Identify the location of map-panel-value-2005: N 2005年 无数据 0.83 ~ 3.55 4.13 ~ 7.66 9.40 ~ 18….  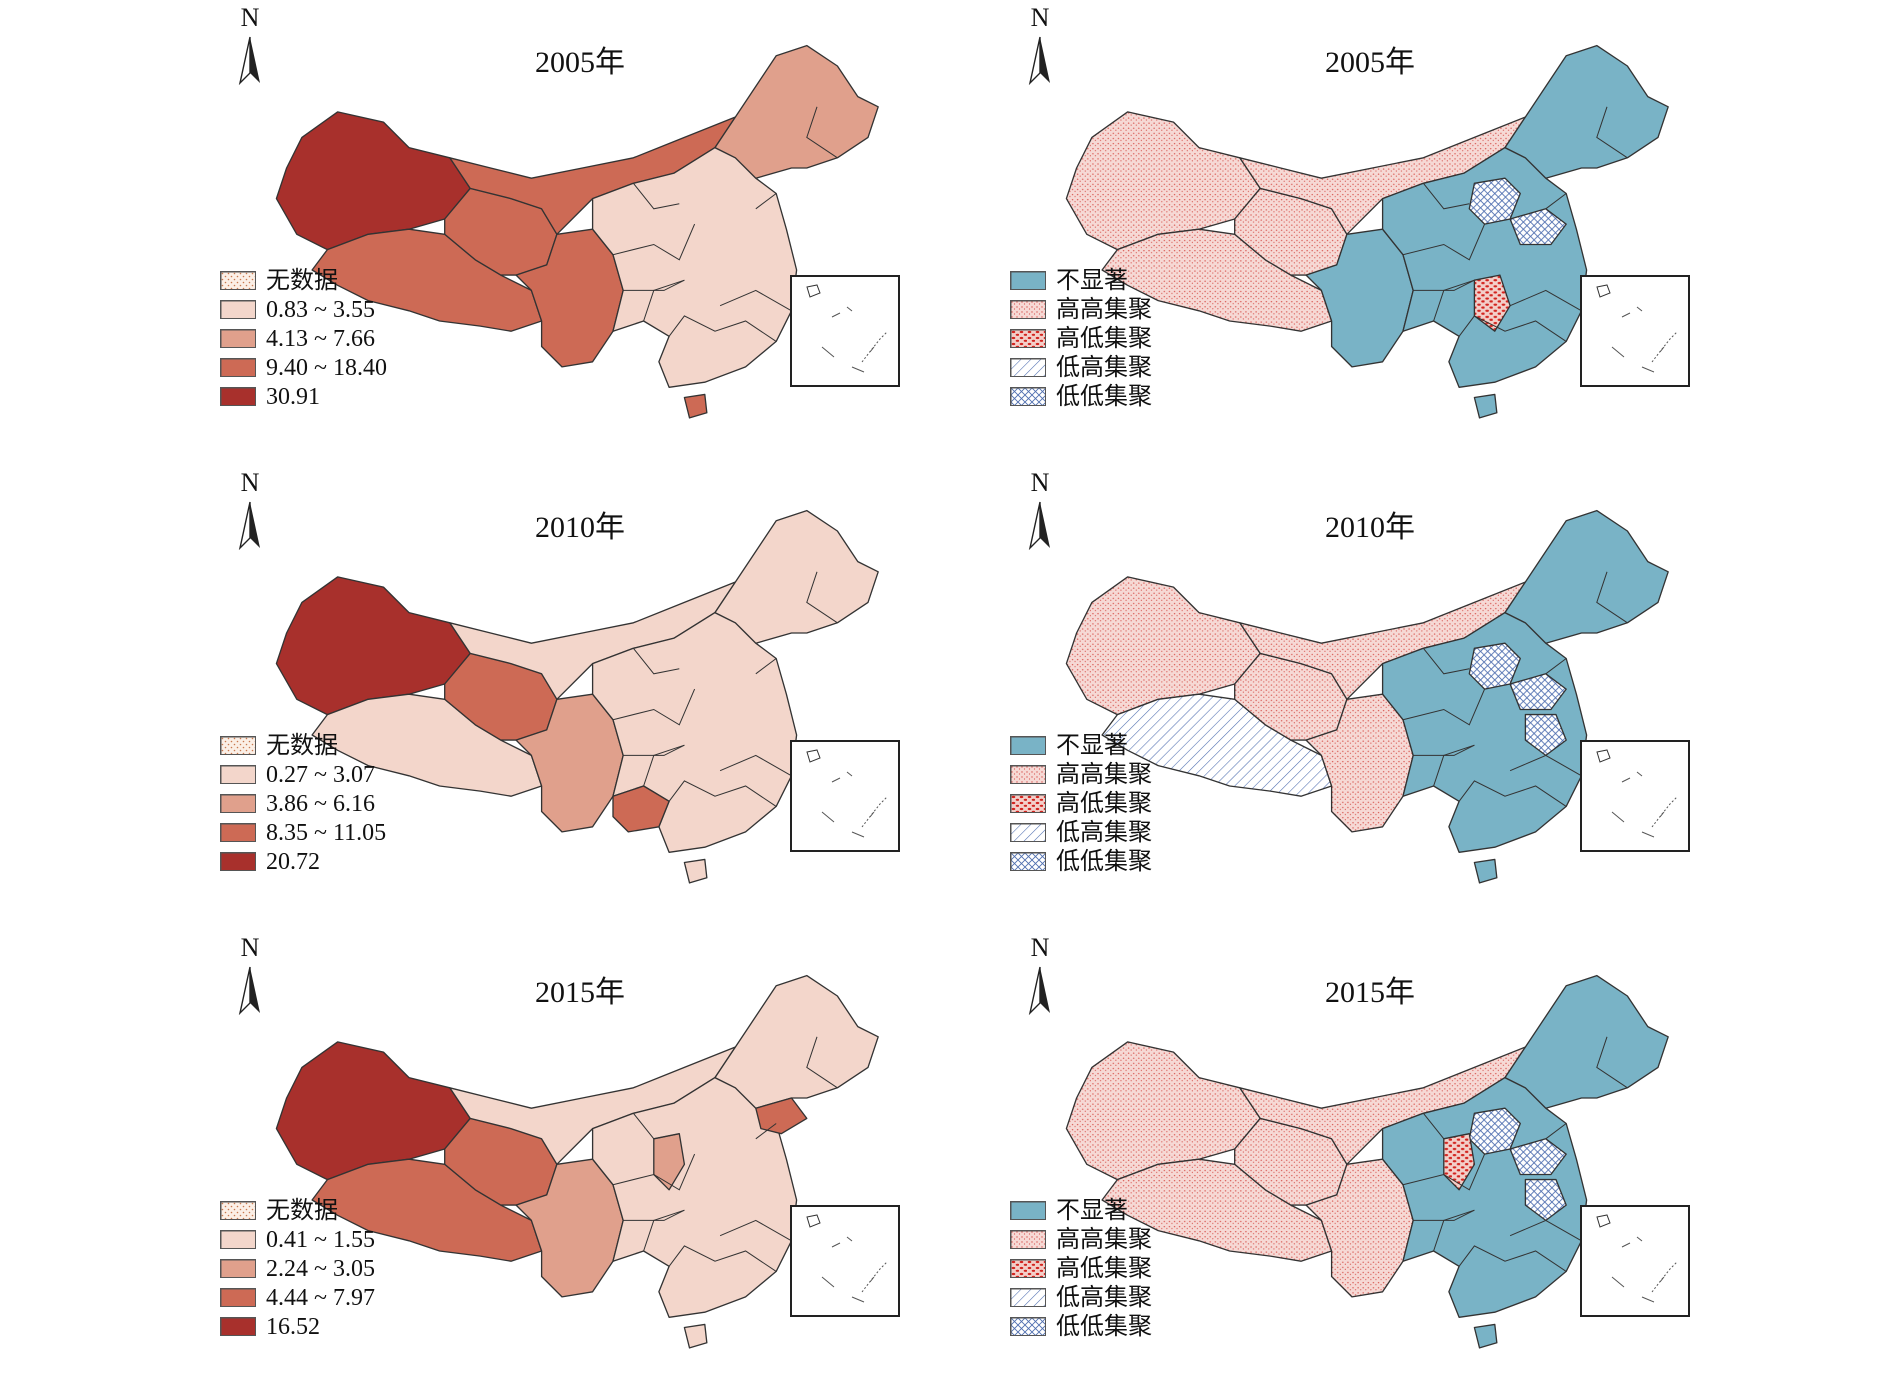
(585, 235).